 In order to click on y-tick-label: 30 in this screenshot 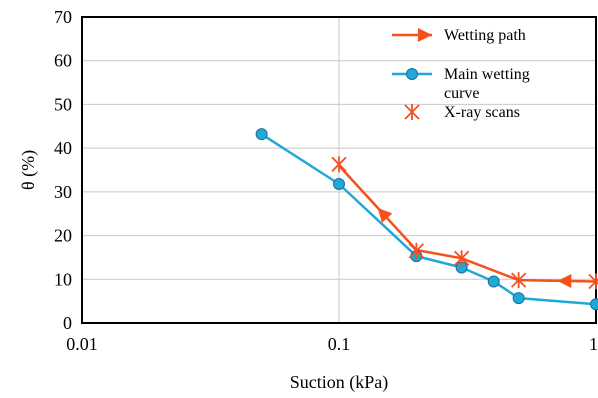, I will do `click(63, 192)`.